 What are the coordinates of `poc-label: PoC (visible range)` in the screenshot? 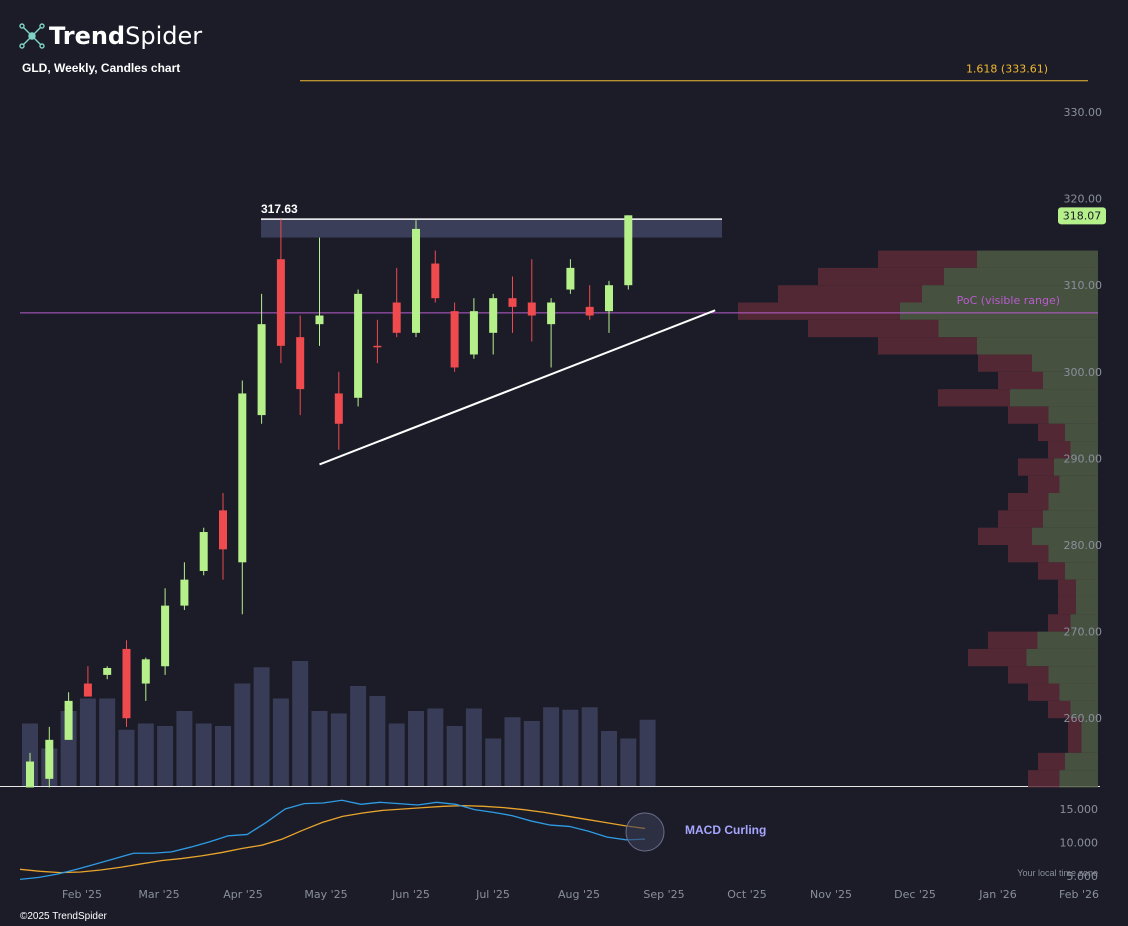 It's located at (1008, 300).